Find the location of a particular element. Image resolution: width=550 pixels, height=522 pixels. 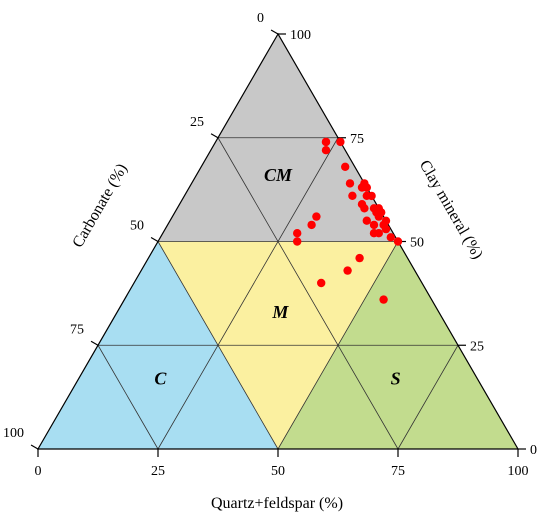

axis-title-bottom: Quartz+feldspar (%) is located at coordinates (277, 503).